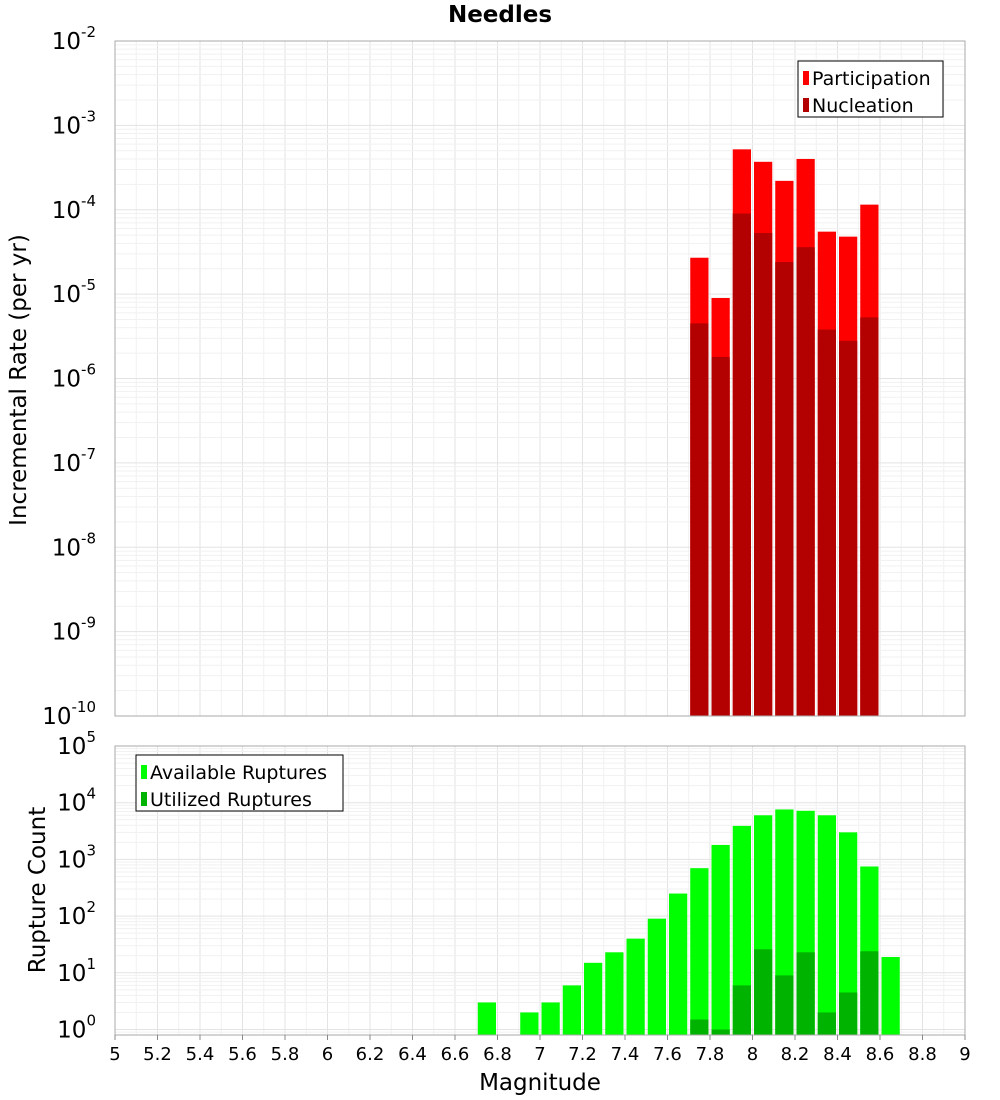 This screenshot has width=1000, height=1100. What do you see at coordinates (837, 1054) in the screenshot?
I see `x-tick-label: 8.4` at bounding box center [837, 1054].